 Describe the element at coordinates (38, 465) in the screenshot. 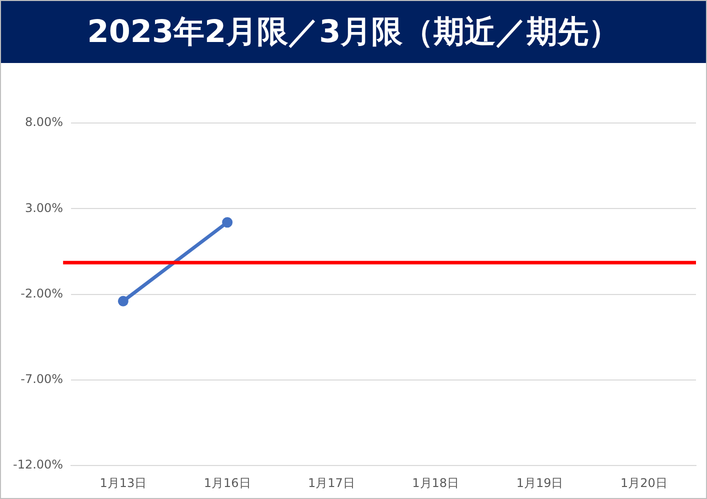

I see `y-tick-label: -12.00%` at that location.